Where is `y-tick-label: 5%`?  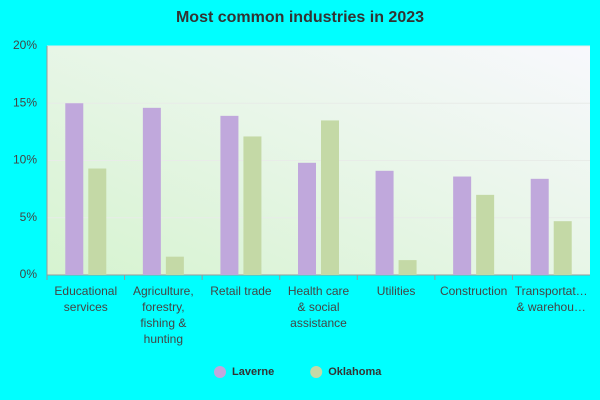 y-tick-label: 5% is located at coordinates (29, 217).